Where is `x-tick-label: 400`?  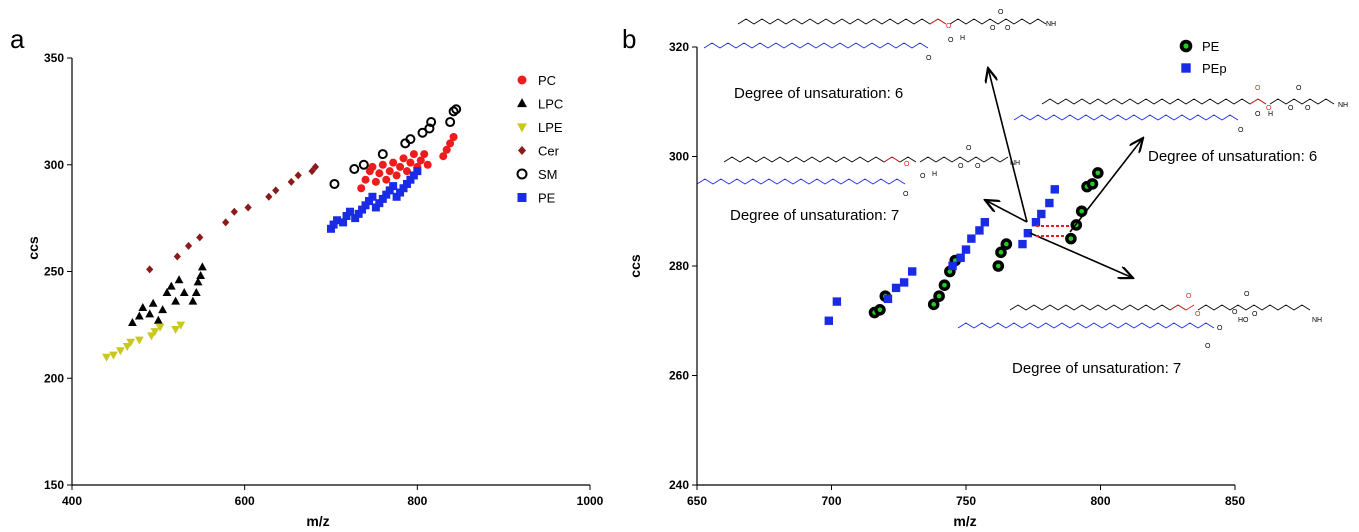 x-tick-label: 400 is located at coordinates (72, 501).